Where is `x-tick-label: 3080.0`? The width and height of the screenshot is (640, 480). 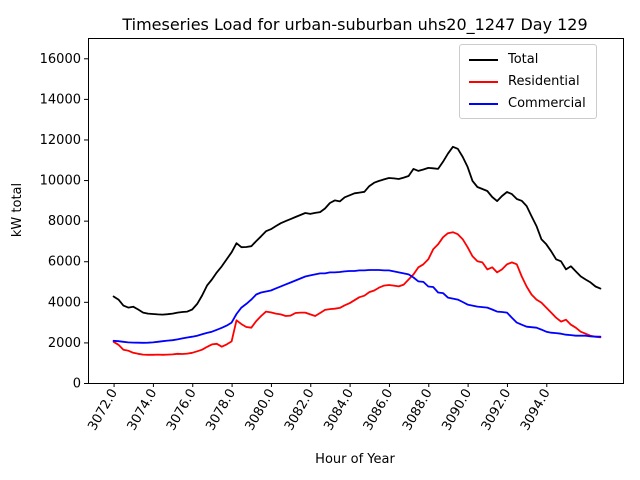 x-tick-label: 3080.0 is located at coordinates (261, 410).